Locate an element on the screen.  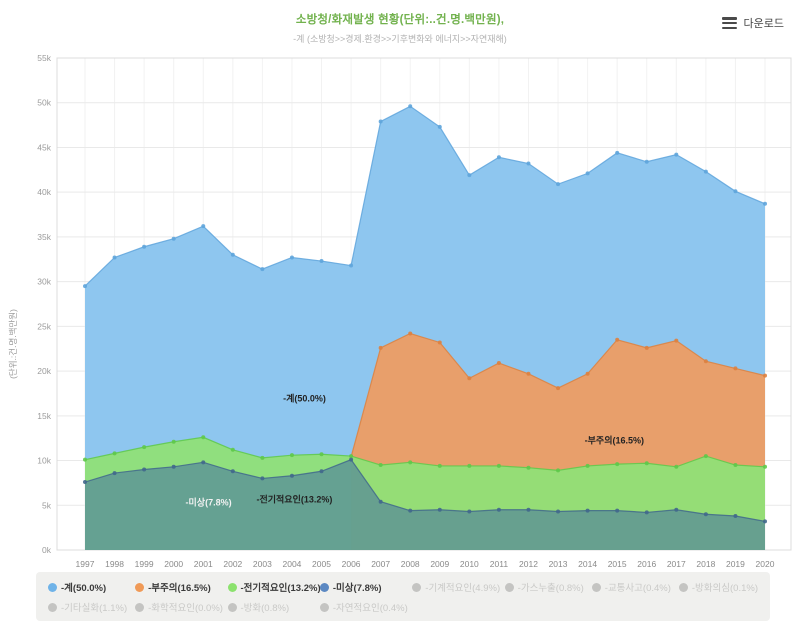
download-button: 다운로드 is located at coordinates (752, 23).